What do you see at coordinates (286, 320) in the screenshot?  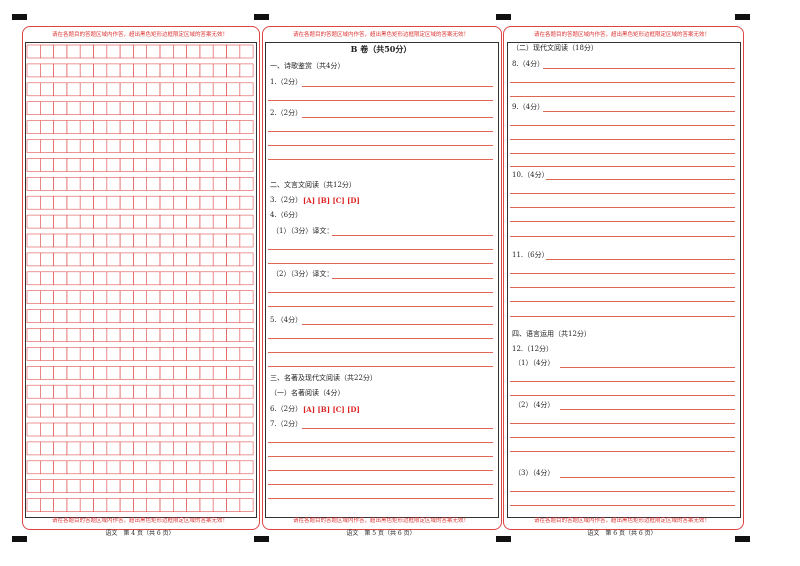 I see `item-label: 5.（4分）` at bounding box center [286, 320].